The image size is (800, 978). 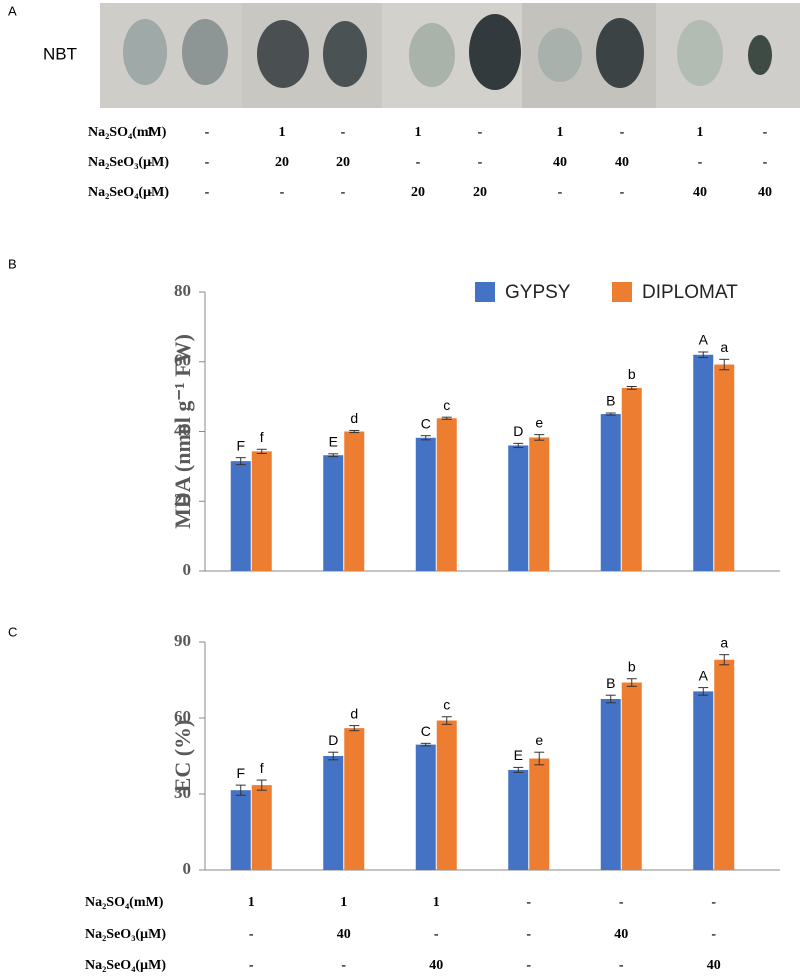 I want to click on legend-label: DIPLOMAT, so click(x=690, y=292).